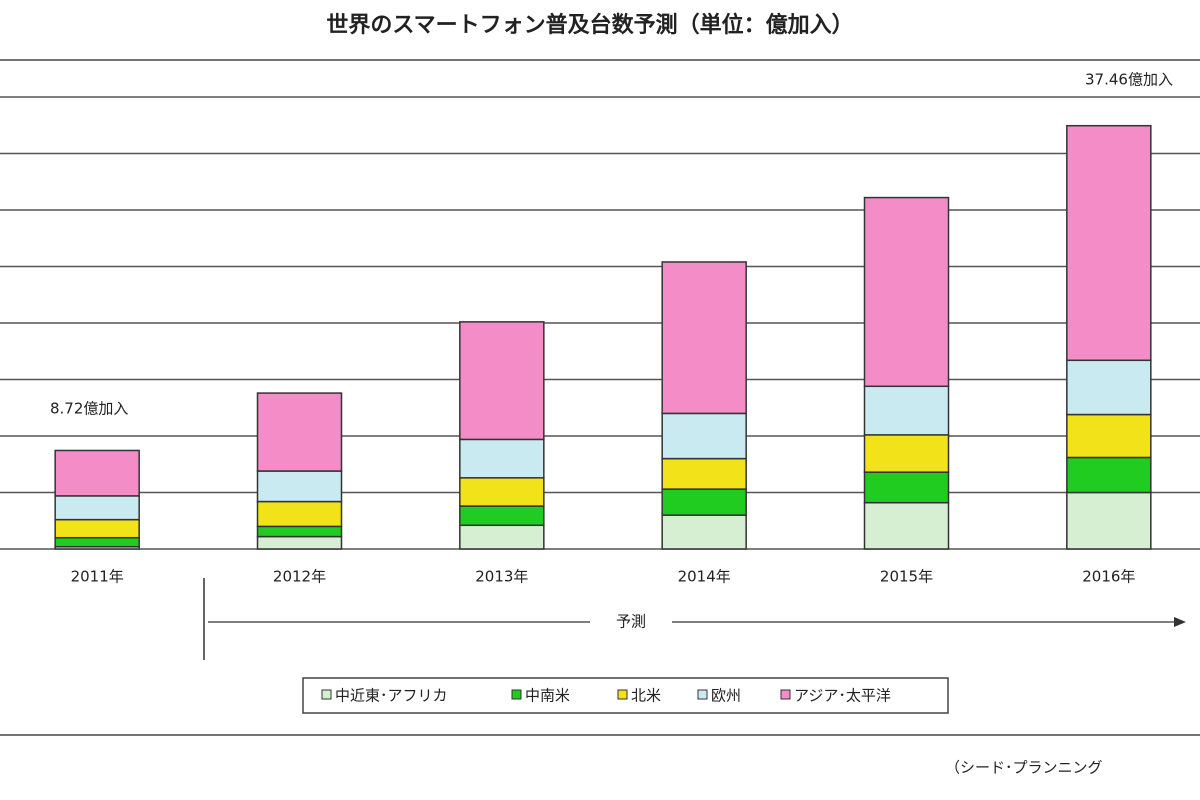  What do you see at coordinates (1108, 577) in the screenshot?
I see `x-tick-label: 2016年` at bounding box center [1108, 577].